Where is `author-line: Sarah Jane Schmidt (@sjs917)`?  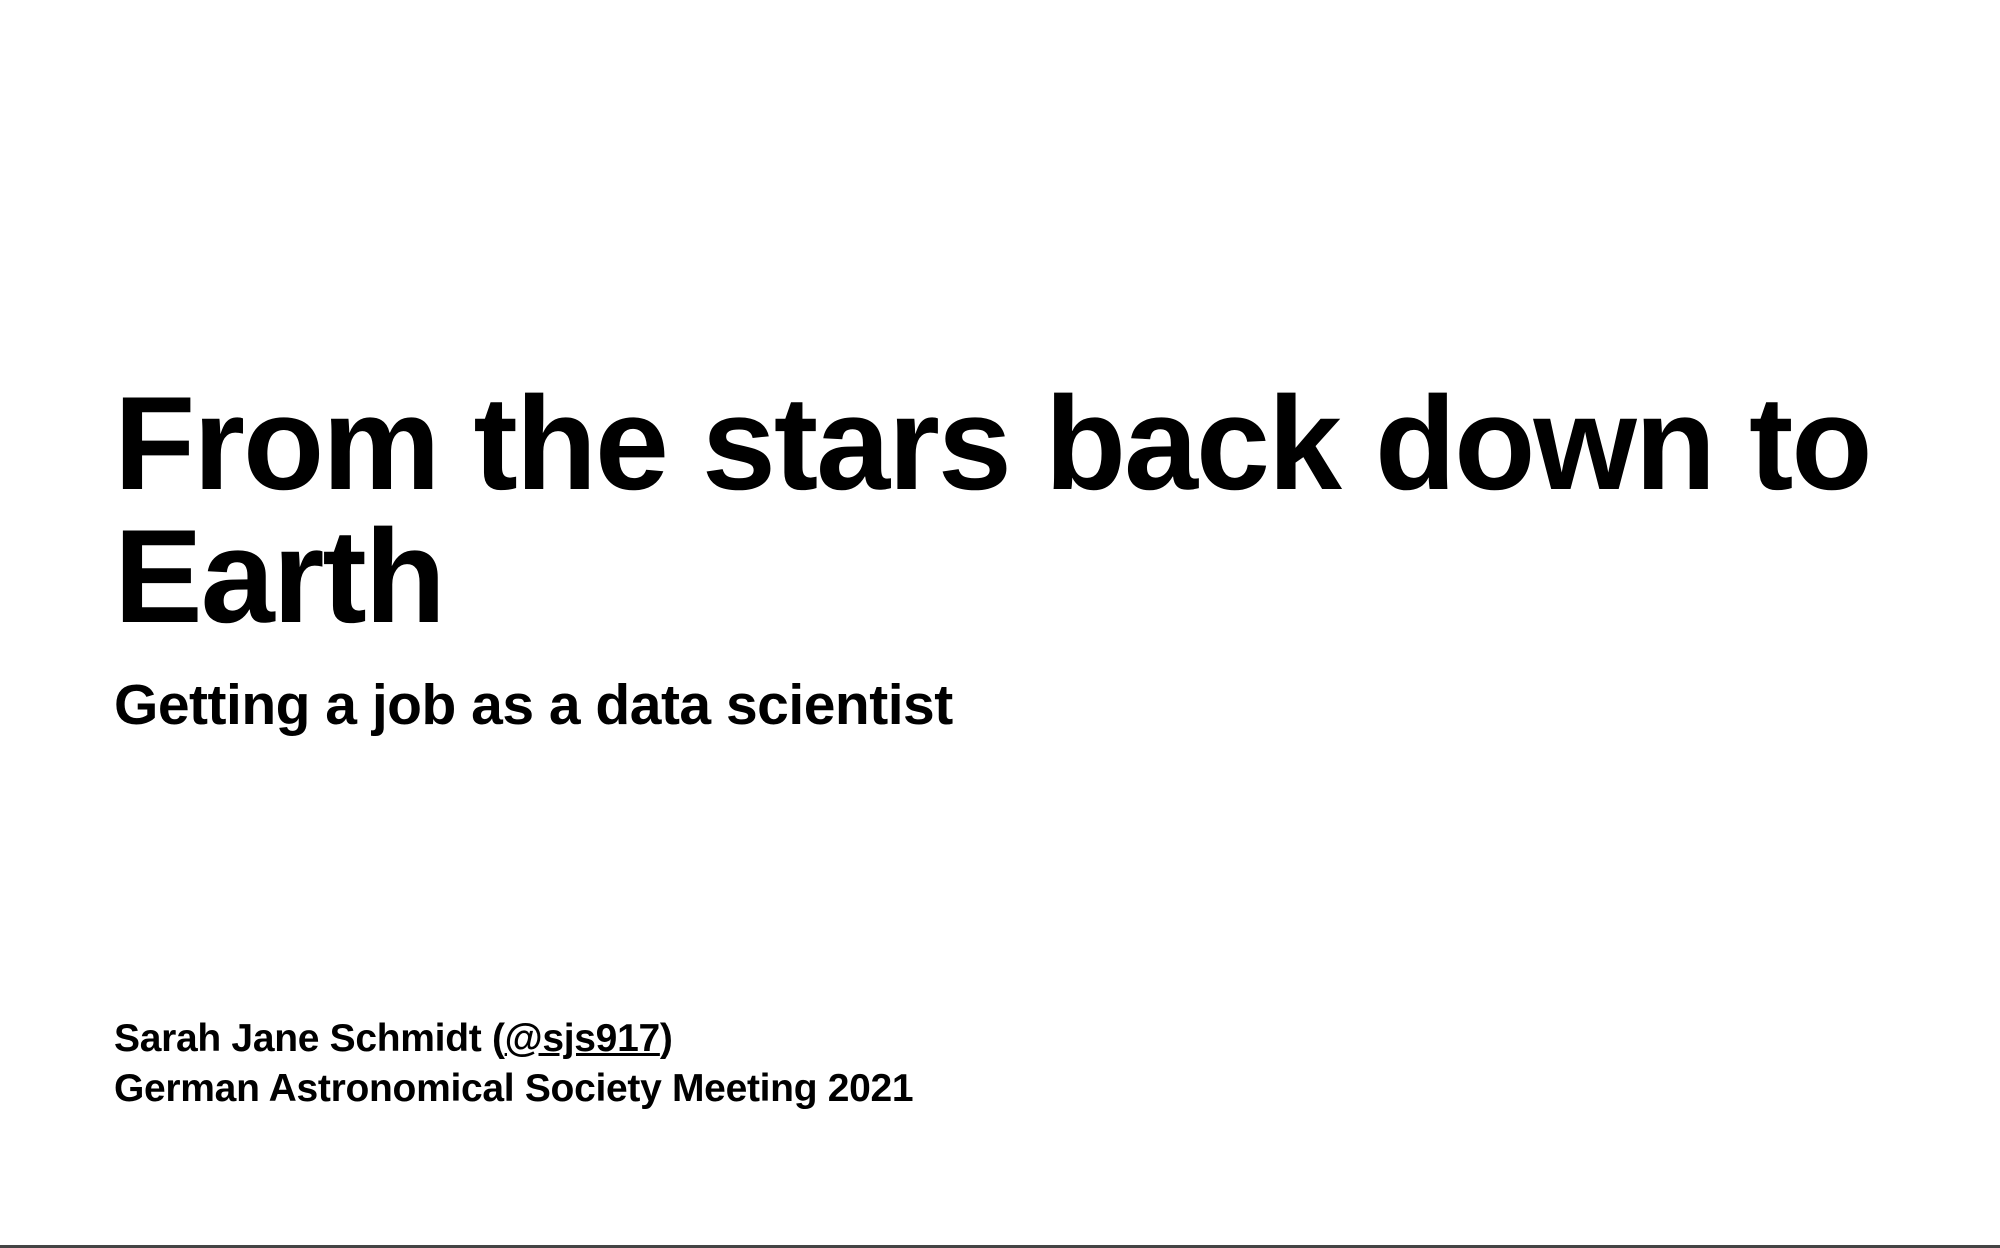
author-line: Sarah Jane Schmidt (@sjs917) is located at coordinates (513, 1039).